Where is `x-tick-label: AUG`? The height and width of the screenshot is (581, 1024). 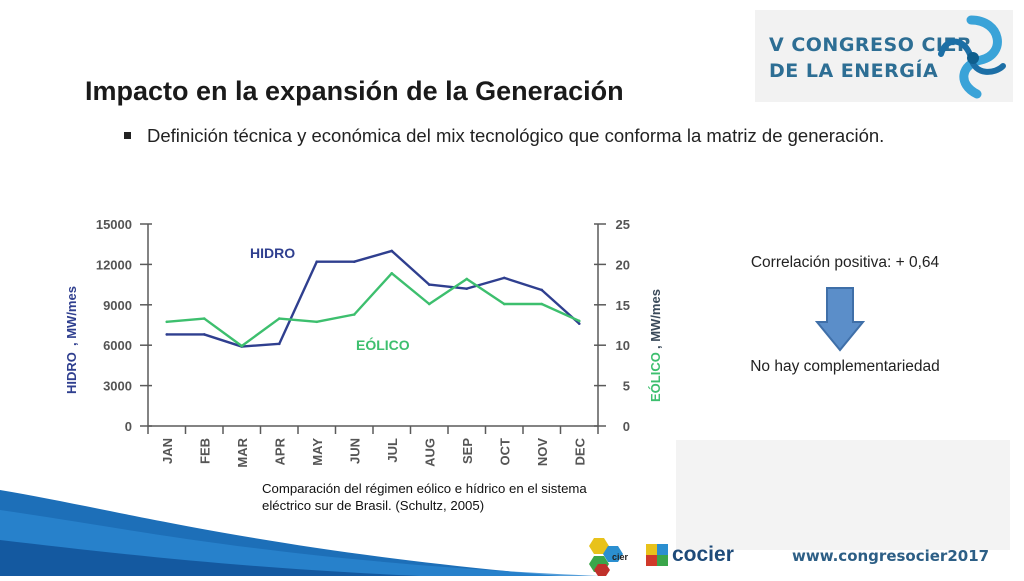
x-tick-label: AUG is located at coordinates (429, 452).